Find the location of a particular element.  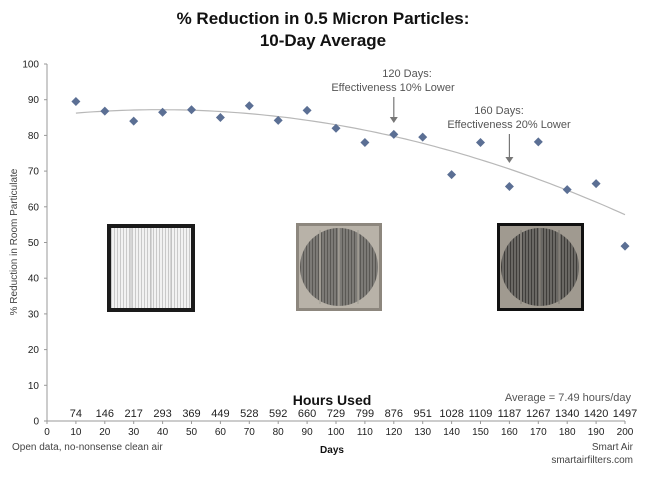

used-filter-photo-120-days is located at coordinates (339, 267).